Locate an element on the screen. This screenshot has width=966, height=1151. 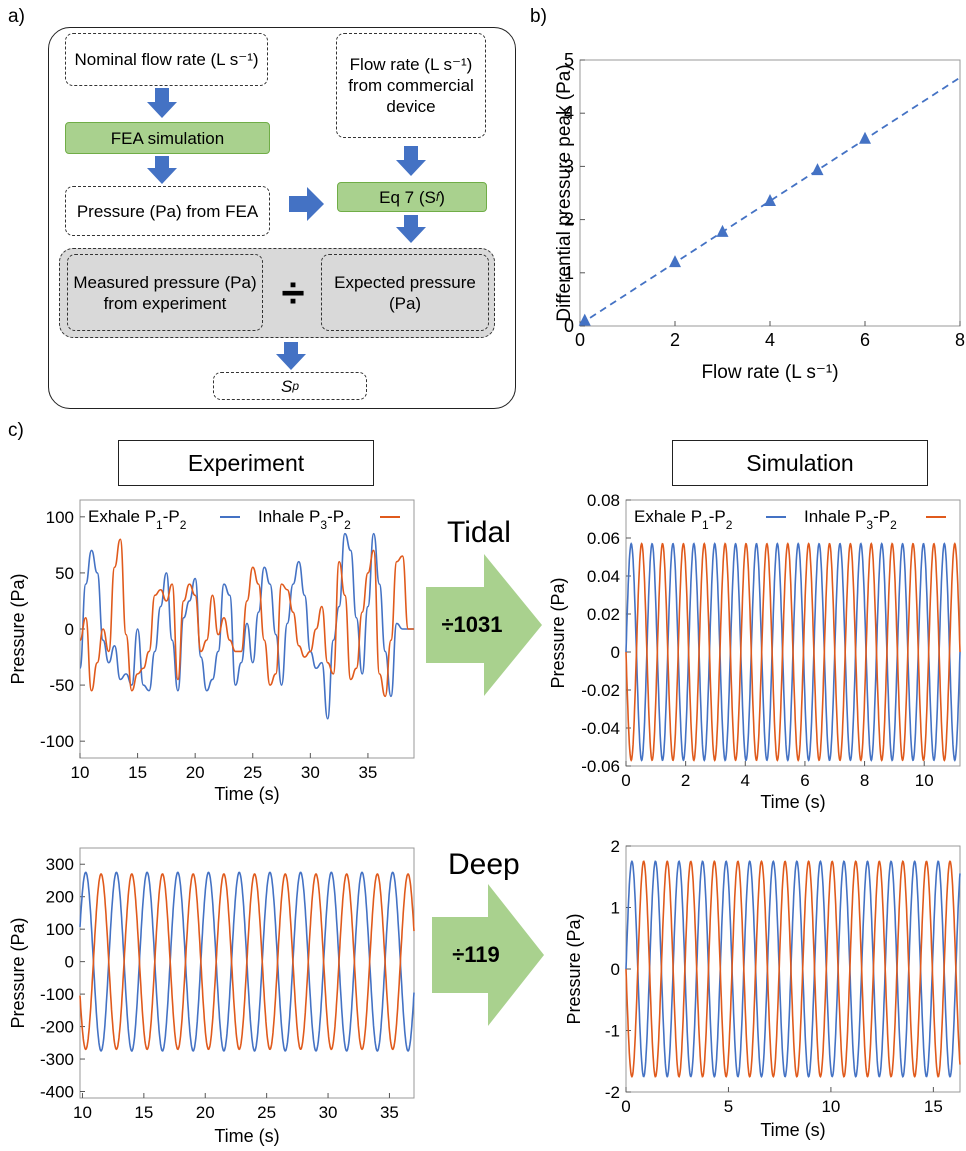
chart-c4: 0 5 10 15 -2 -1 0 1 2 Time (s) Pressure (Pa) is located at coordinates (762, 989).